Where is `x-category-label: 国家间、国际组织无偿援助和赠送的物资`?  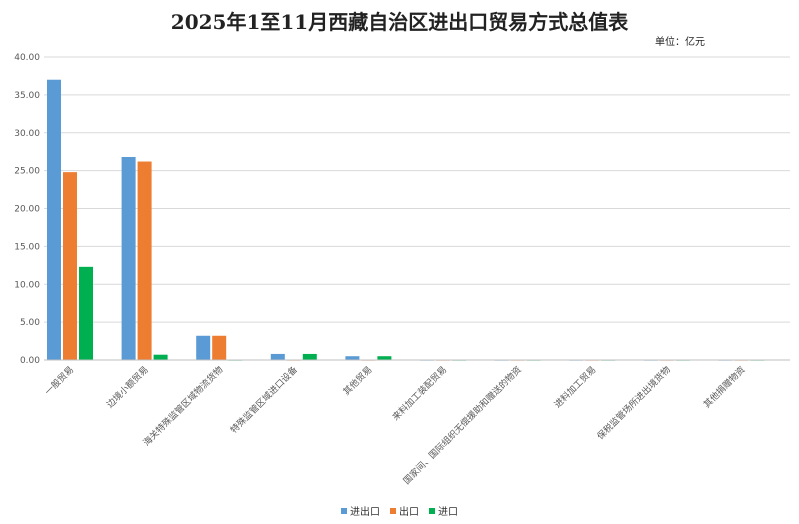
x-category-label: 国家间、国际组织无偿援助和赠送的物资 is located at coordinates (462, 425).